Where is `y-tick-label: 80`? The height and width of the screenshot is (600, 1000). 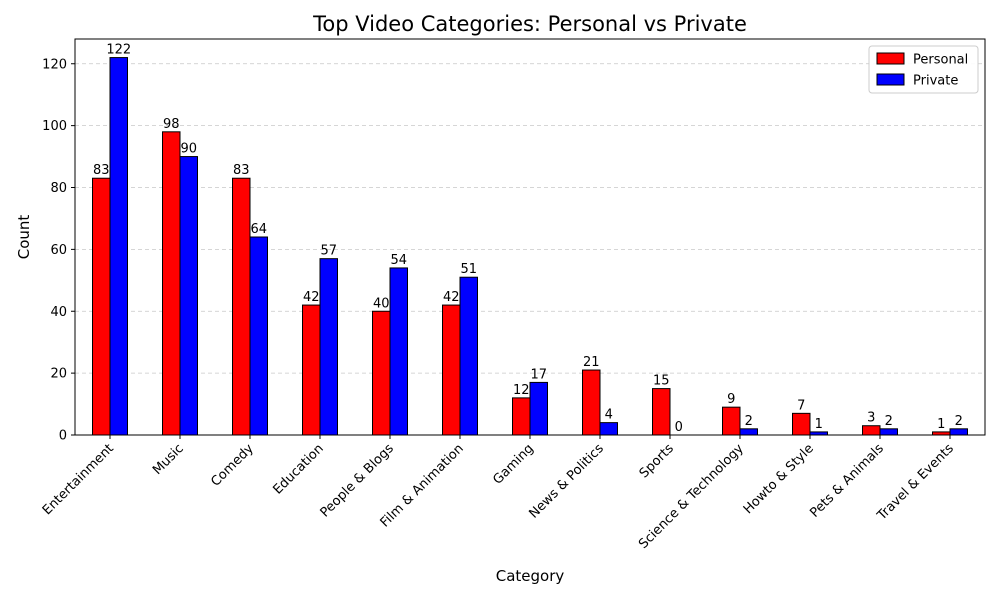
y-tick-label: 80 is located at coordinates (58, 188).